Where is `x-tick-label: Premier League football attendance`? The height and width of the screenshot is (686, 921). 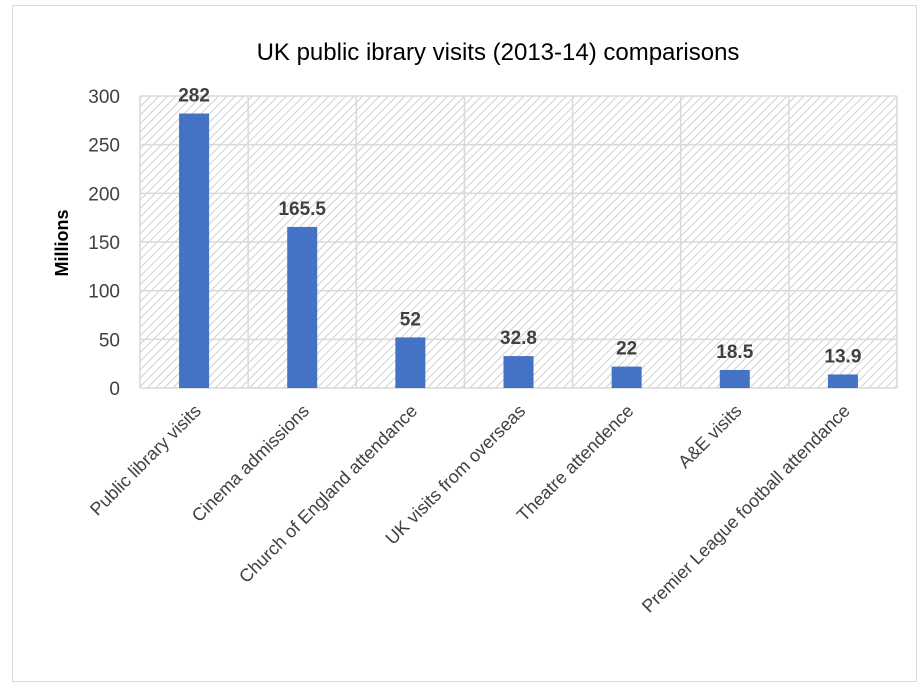
x-tick-label: Premier League football attendance is located at coordinates (746, 509).